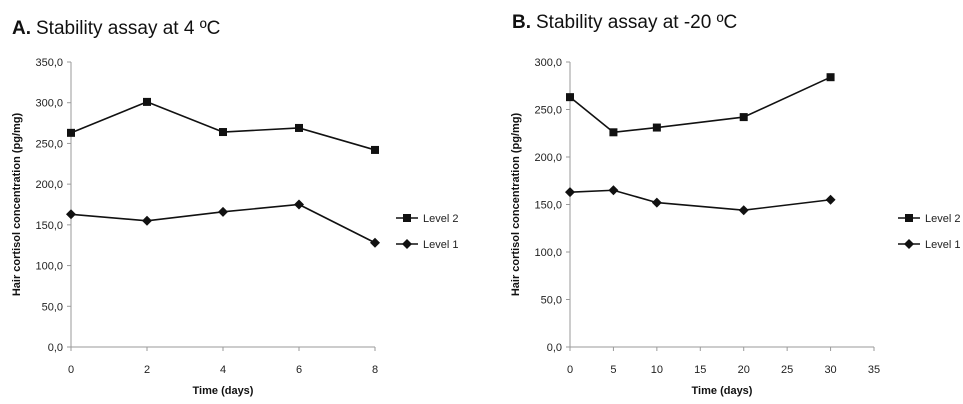  Describe the element at coordinates (375, 370) in the screenshot. I see `x-tick-label: 8` at that location.